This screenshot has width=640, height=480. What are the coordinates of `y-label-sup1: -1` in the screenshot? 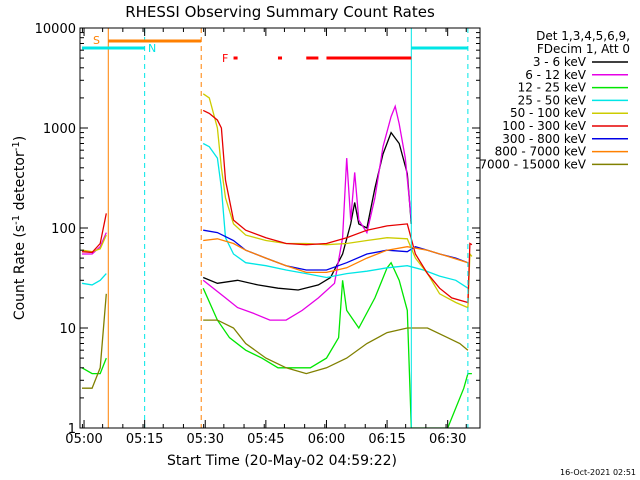 It's located at (16, 220).